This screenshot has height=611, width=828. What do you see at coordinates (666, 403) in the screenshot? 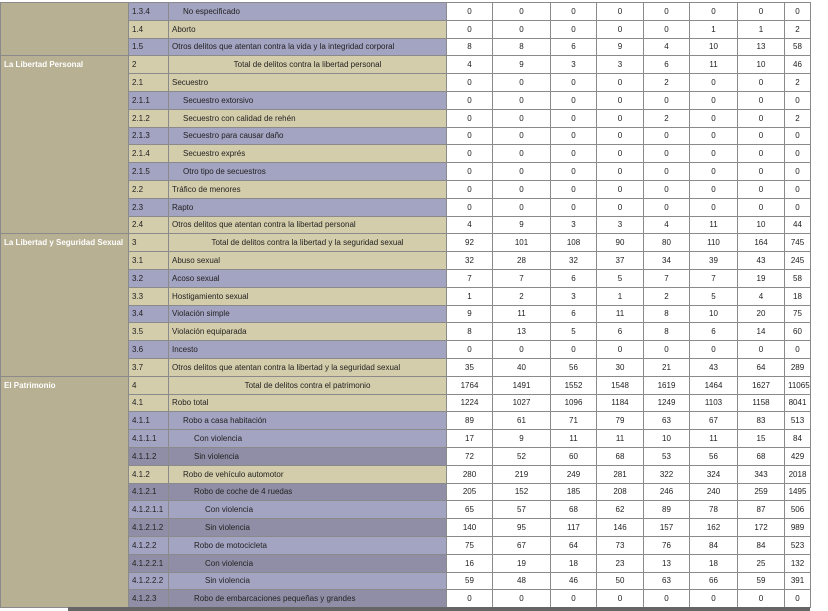
I see `value-cell: 1249` at bounding box center [666, 403].